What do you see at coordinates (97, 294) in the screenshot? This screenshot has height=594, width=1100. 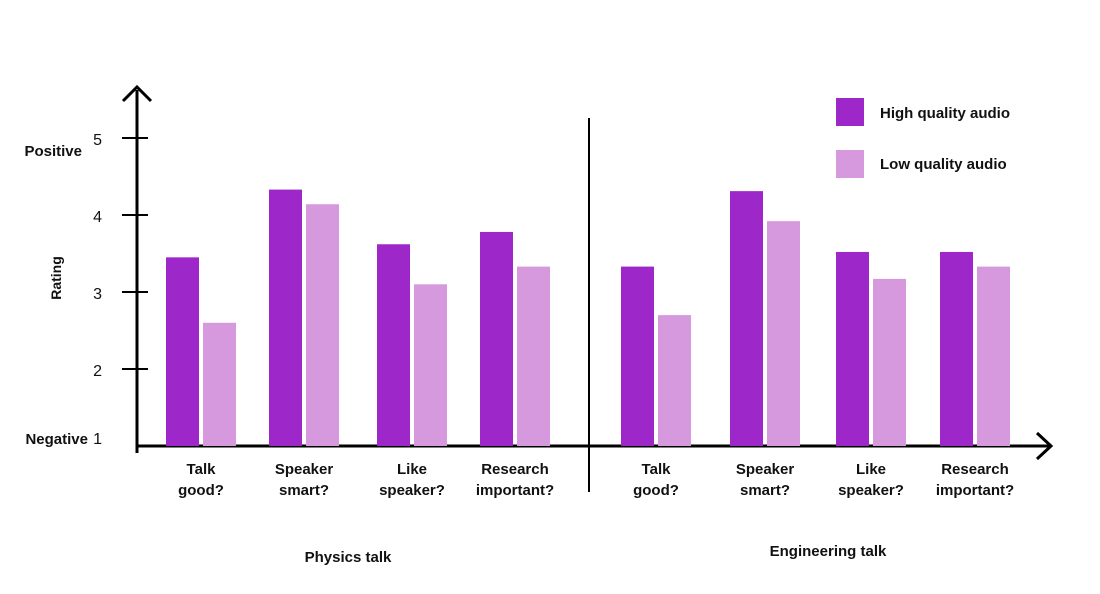 I see `y-tick-label: 3` at bounding box center [97, 294].